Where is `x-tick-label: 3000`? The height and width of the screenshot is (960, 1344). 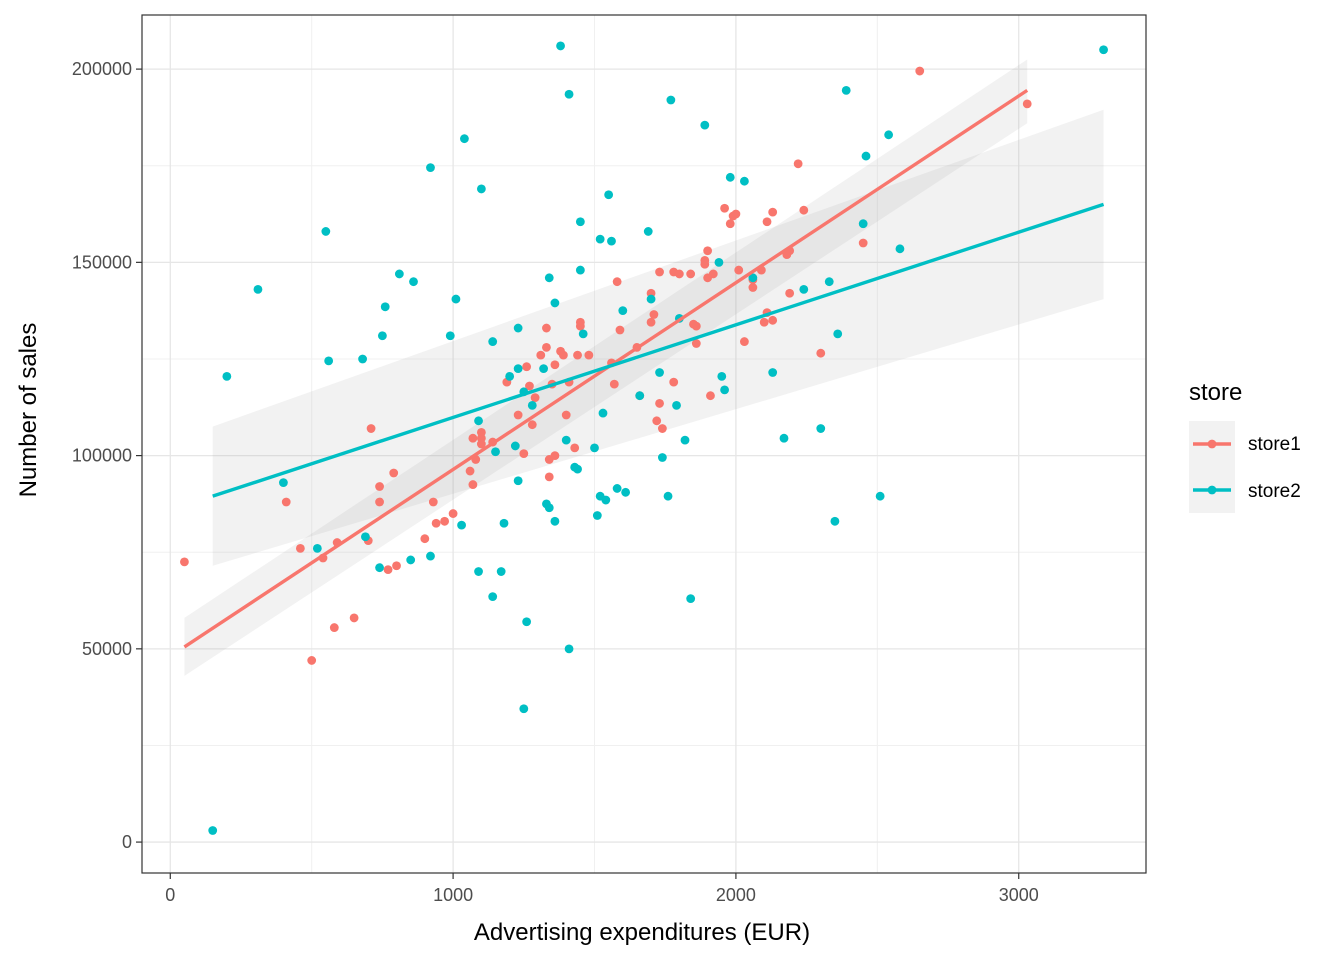 x-tick-label: 3000 is located at coordinates (1019, 895).